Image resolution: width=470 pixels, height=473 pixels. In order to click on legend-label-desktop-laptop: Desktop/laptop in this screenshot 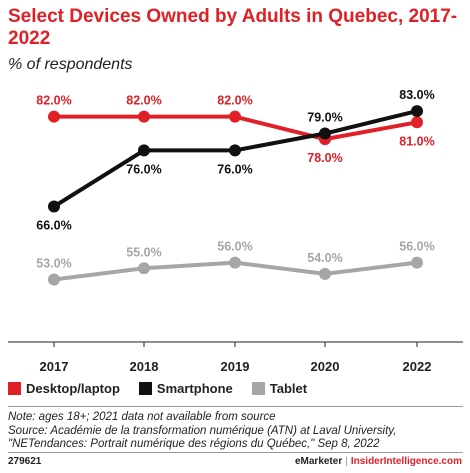, I will do `click(73, 388)`.